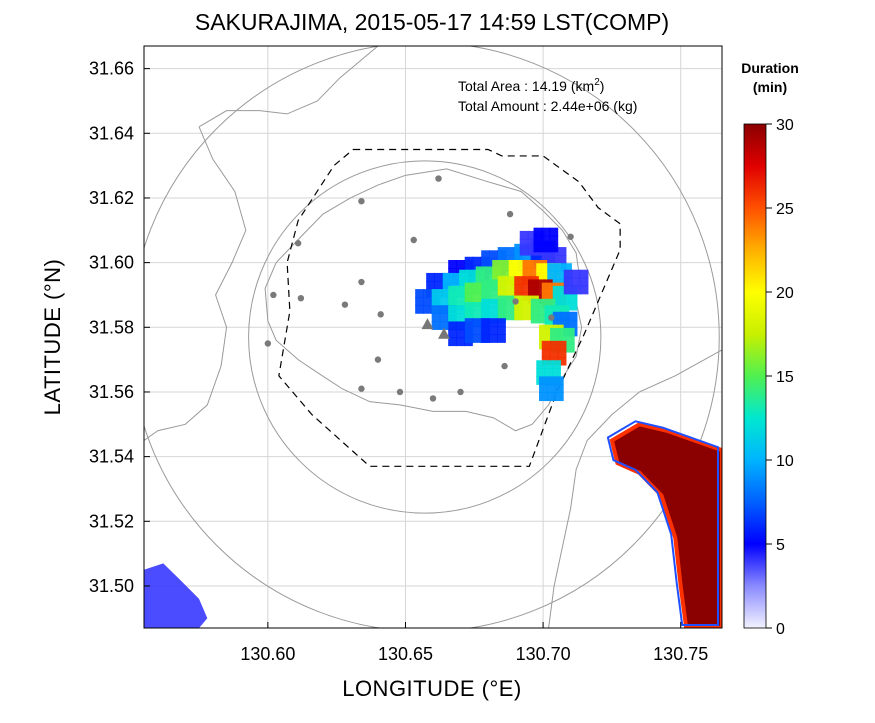  I want to click on vent-markers, so click(436, 328).